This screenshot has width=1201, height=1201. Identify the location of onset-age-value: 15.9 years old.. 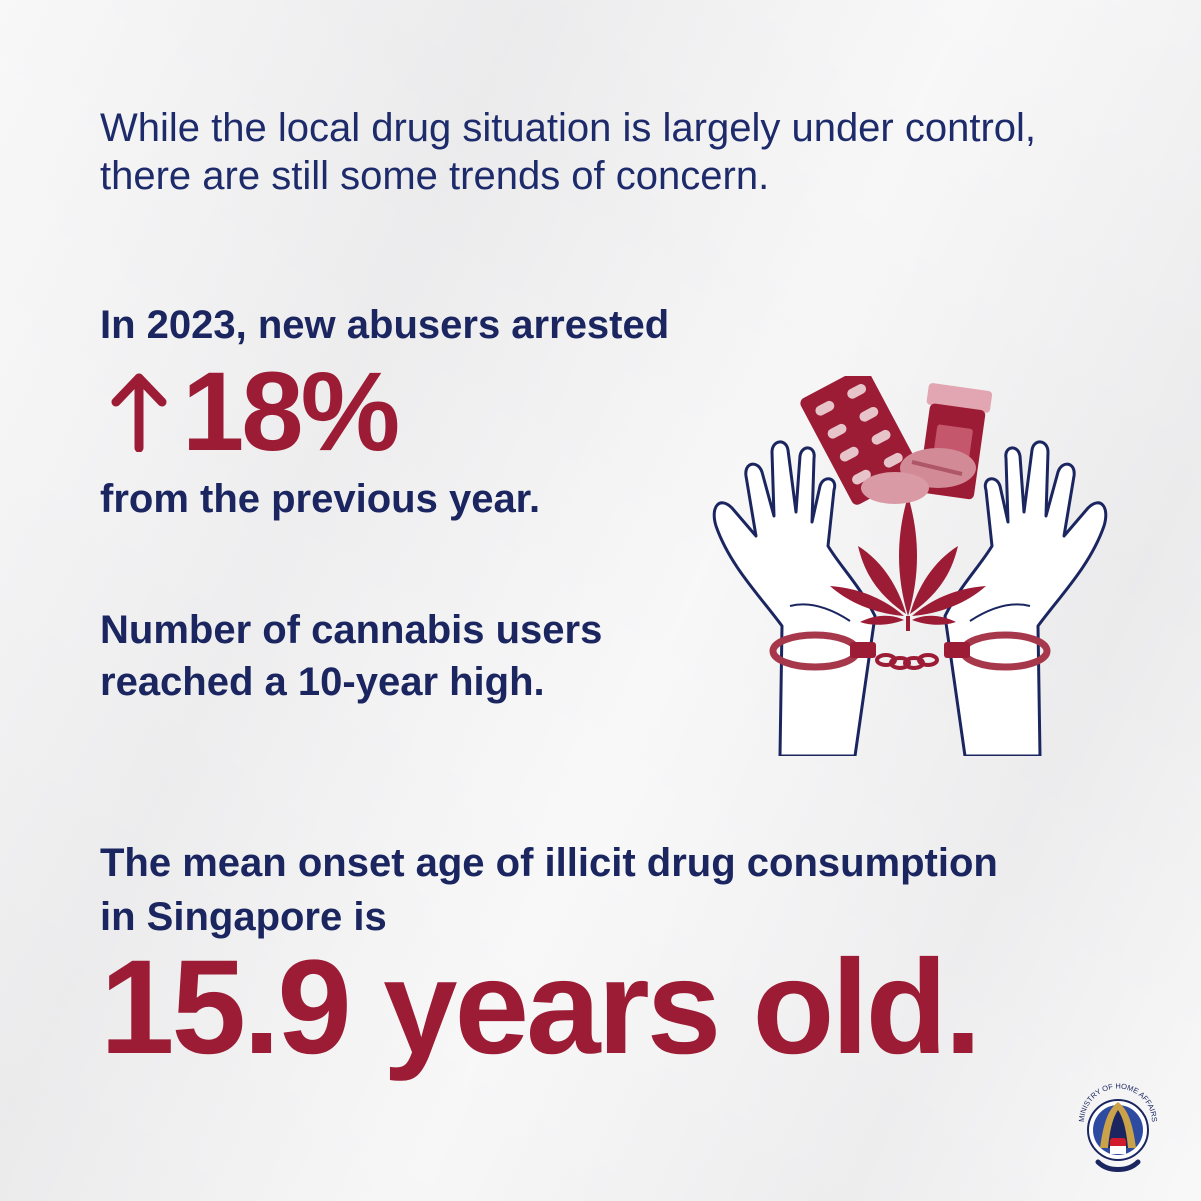
(541, 1007).